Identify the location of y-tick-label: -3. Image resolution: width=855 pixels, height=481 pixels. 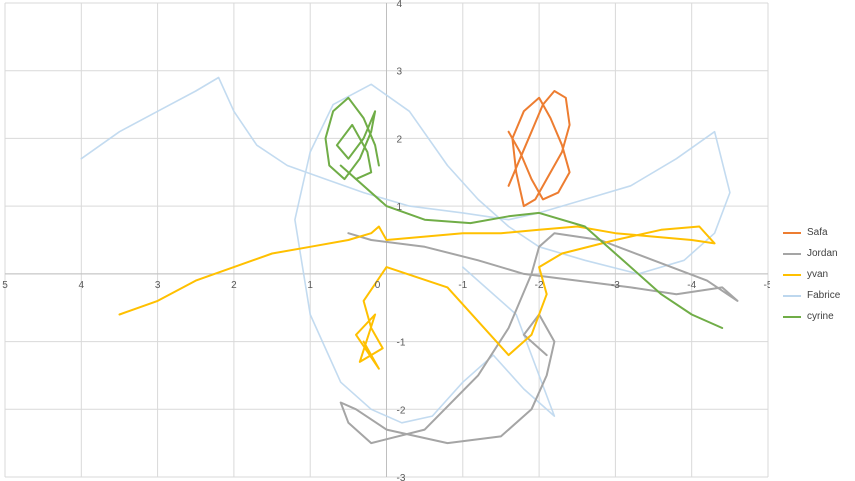
(401, 477).